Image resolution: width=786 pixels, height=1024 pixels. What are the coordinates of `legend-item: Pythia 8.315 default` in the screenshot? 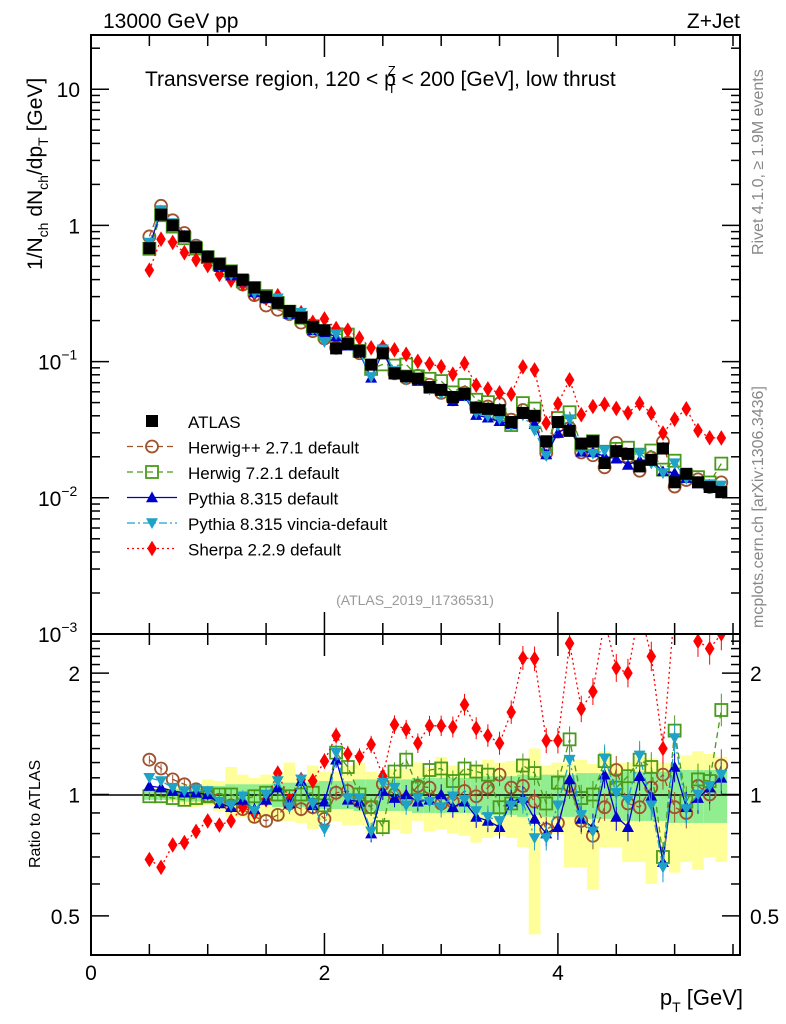 It's located at (233, 499).